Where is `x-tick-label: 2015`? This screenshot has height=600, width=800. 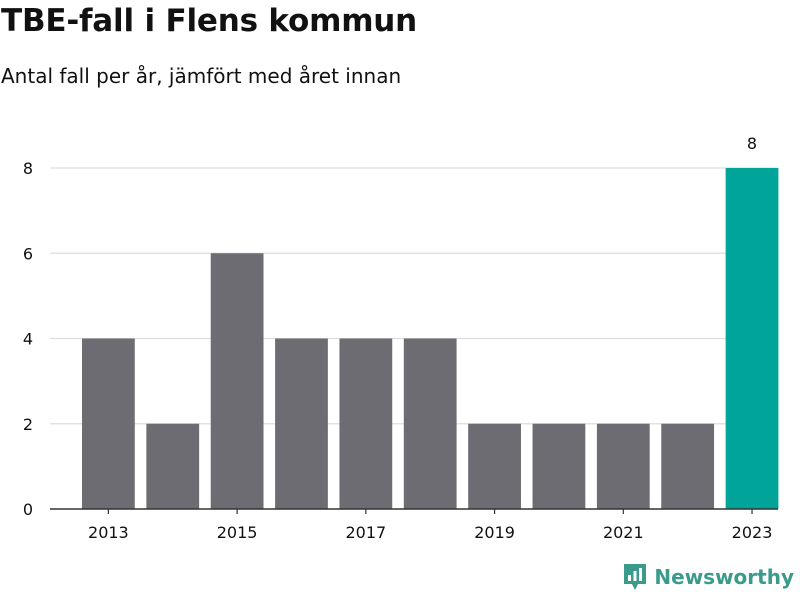
x-tick-label: 2015 is located at coordinates (237, 532).